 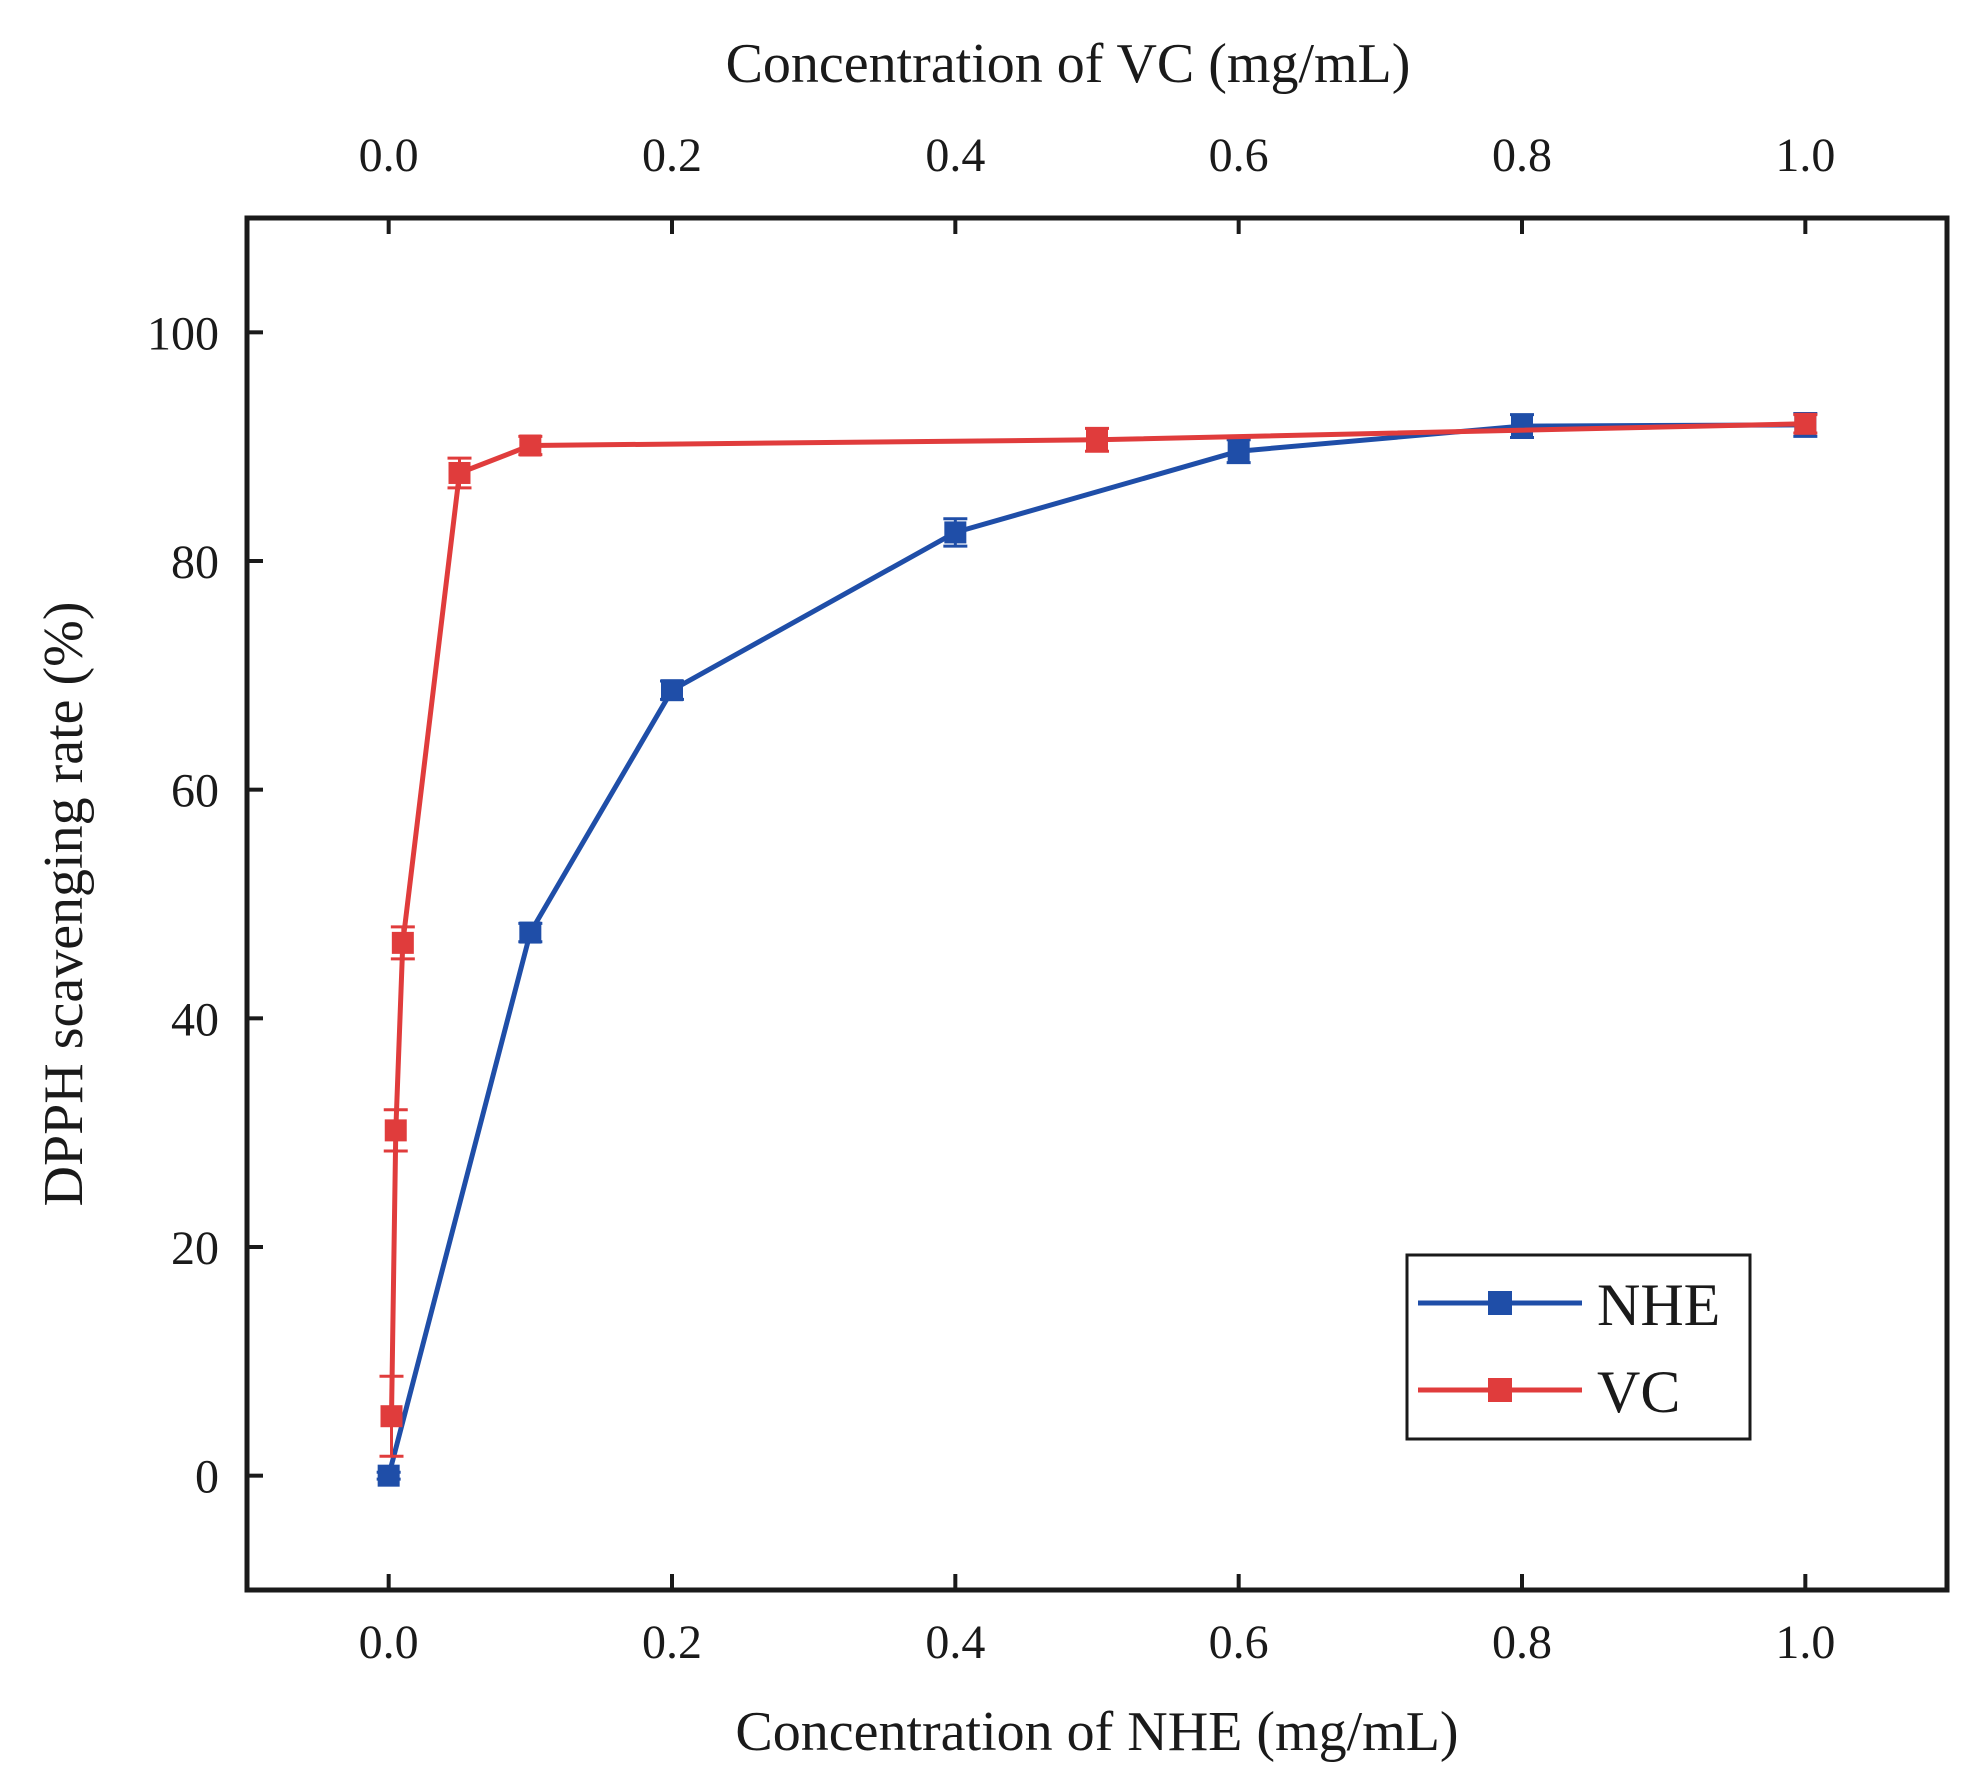 I want to click on x-tick-label-bottom-4: 0.8, so click(x=1522, y=1642).